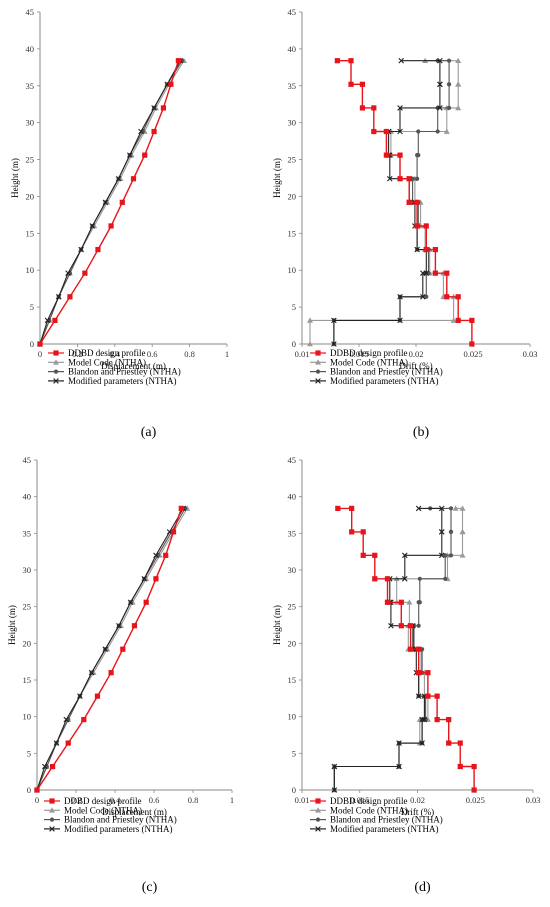 The image size is (550, 907). I want to click on y-tick-label: 15, so click(30, 233).